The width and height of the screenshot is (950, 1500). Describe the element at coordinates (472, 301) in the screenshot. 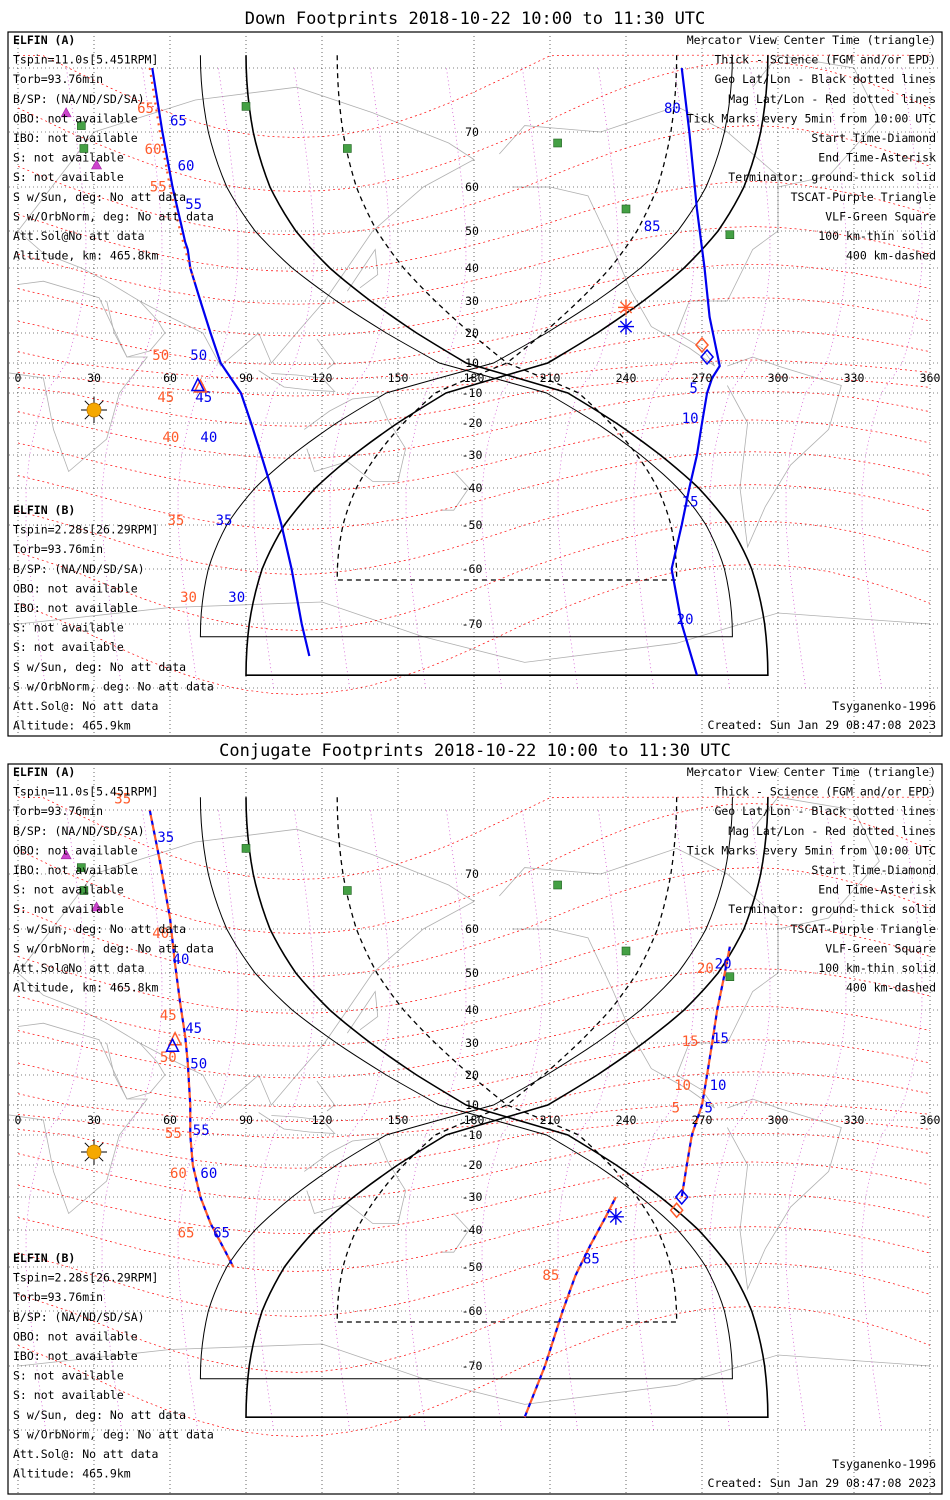

I see `y-tick-label: 30` at that location.